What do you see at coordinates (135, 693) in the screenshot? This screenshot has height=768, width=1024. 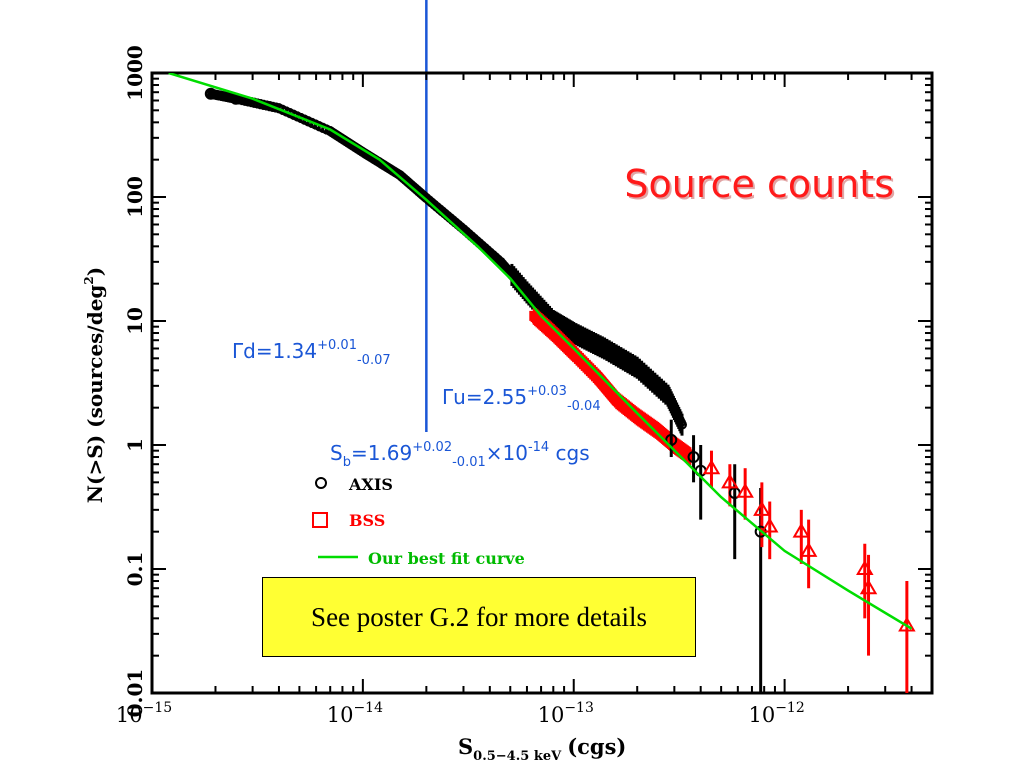 I see `y-tick-label: 0.01` at bounding box center [135, 693].